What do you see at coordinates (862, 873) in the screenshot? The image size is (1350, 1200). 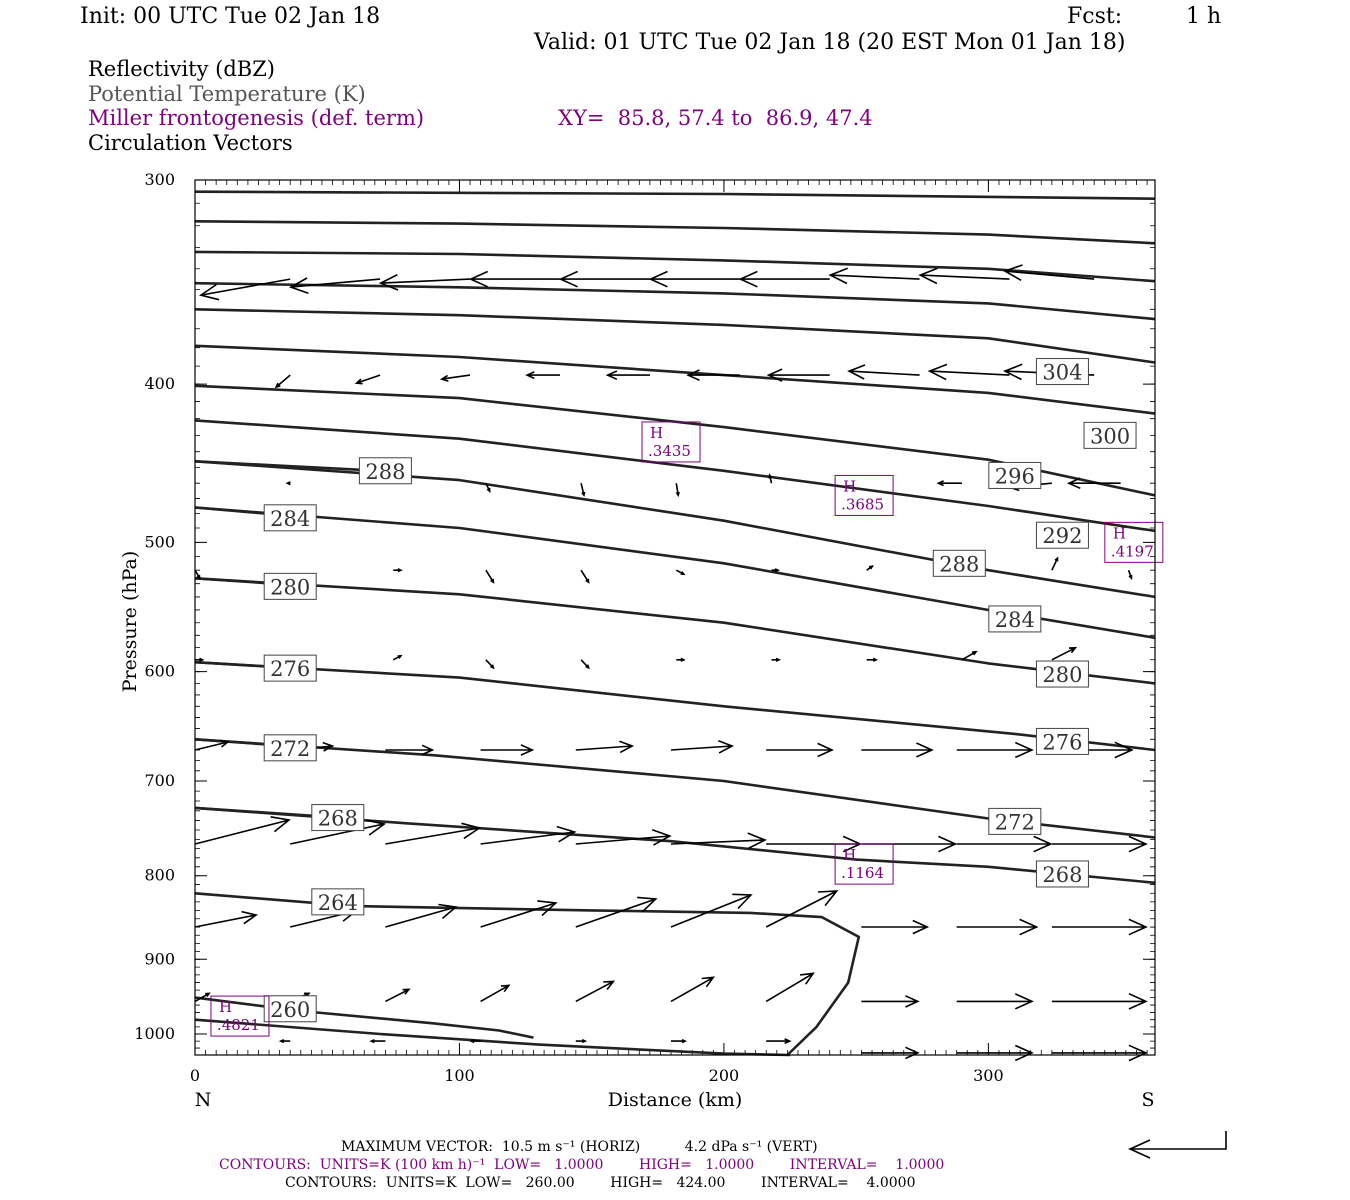 I see `frontogenesis-max-value: .1164` at bounding box center [862, 873].